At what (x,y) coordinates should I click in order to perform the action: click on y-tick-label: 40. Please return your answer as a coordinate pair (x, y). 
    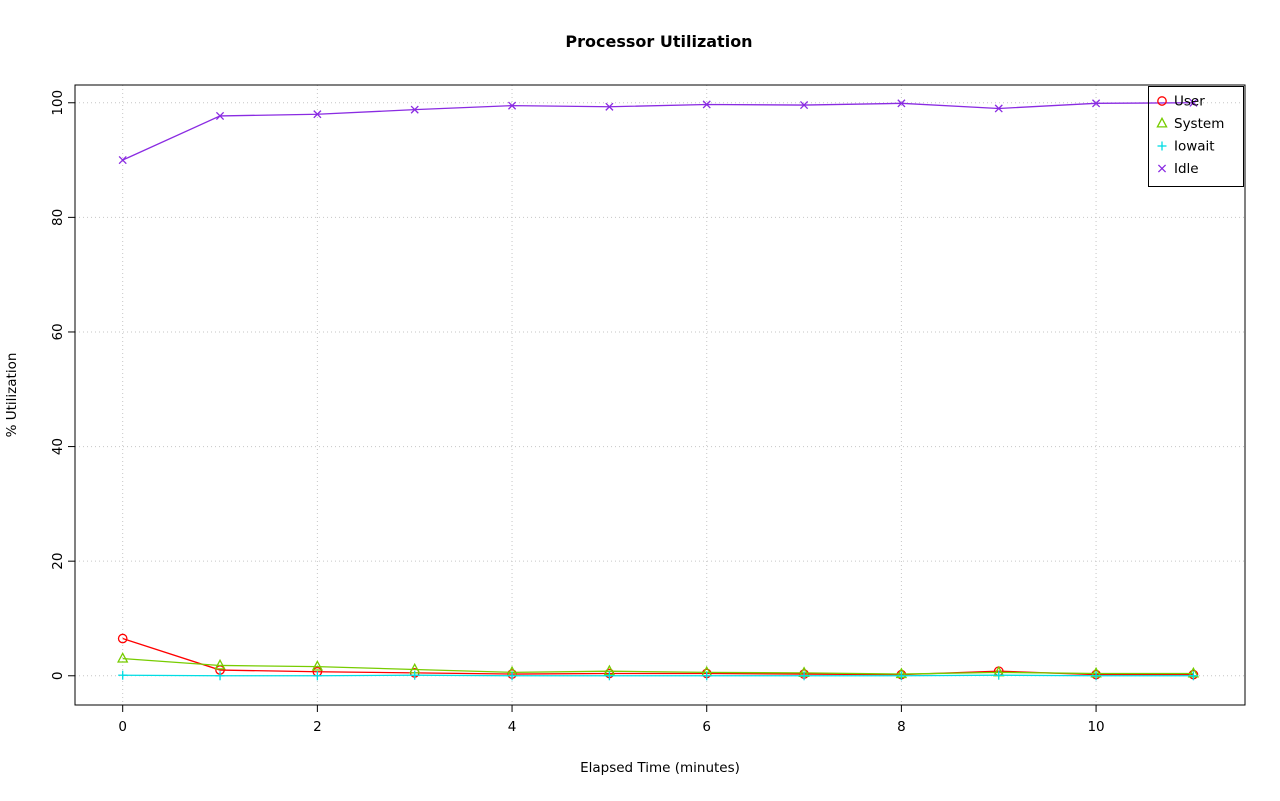
    Looking at the image, I should click on (58, 446).